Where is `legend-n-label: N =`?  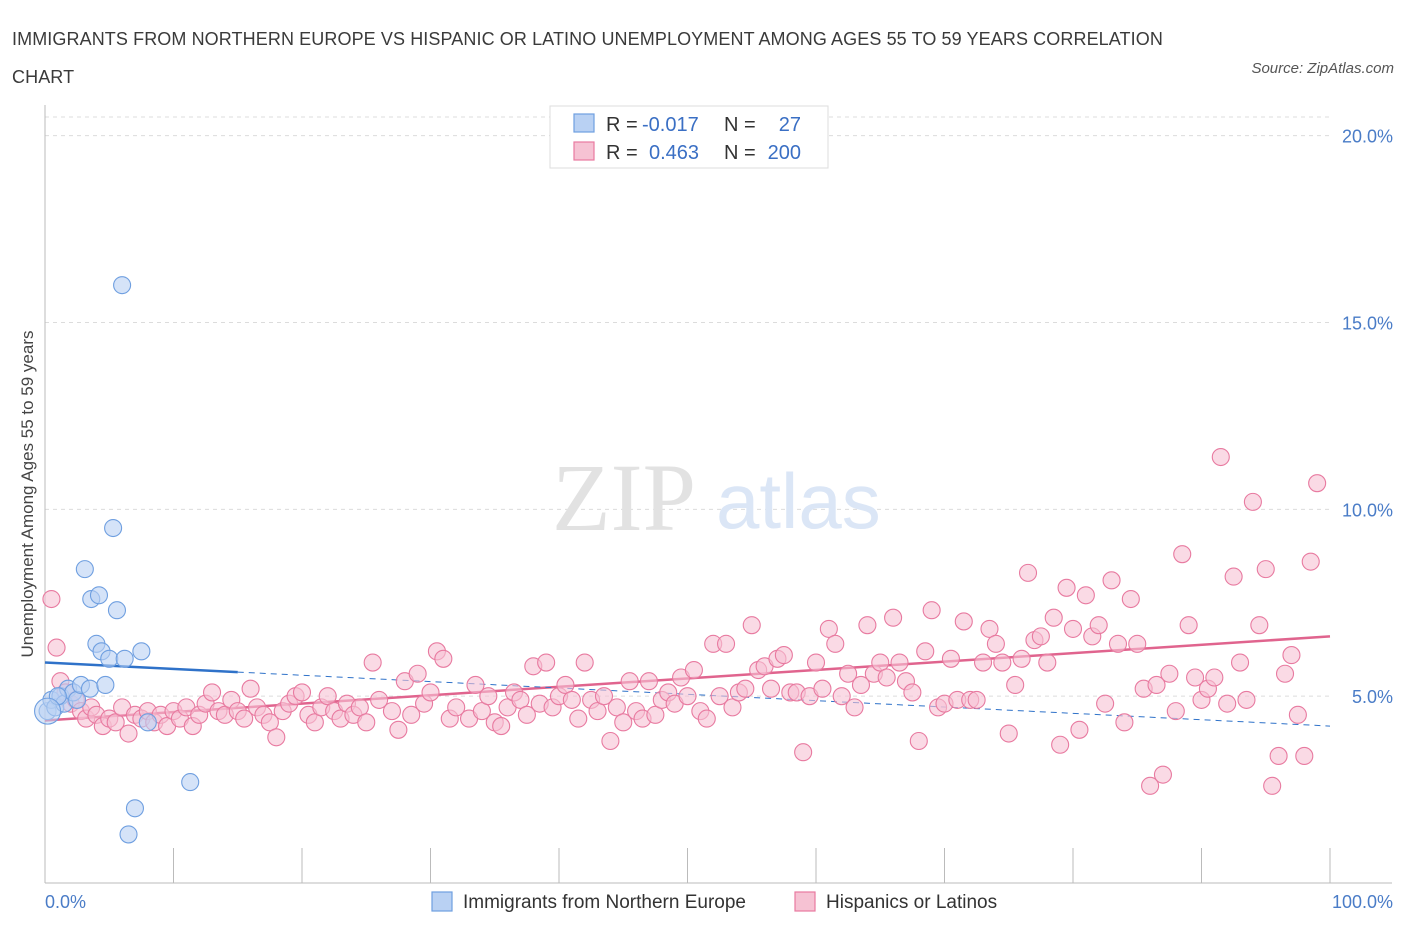
legend-n-label: N = is located at coordinates (740, 153).